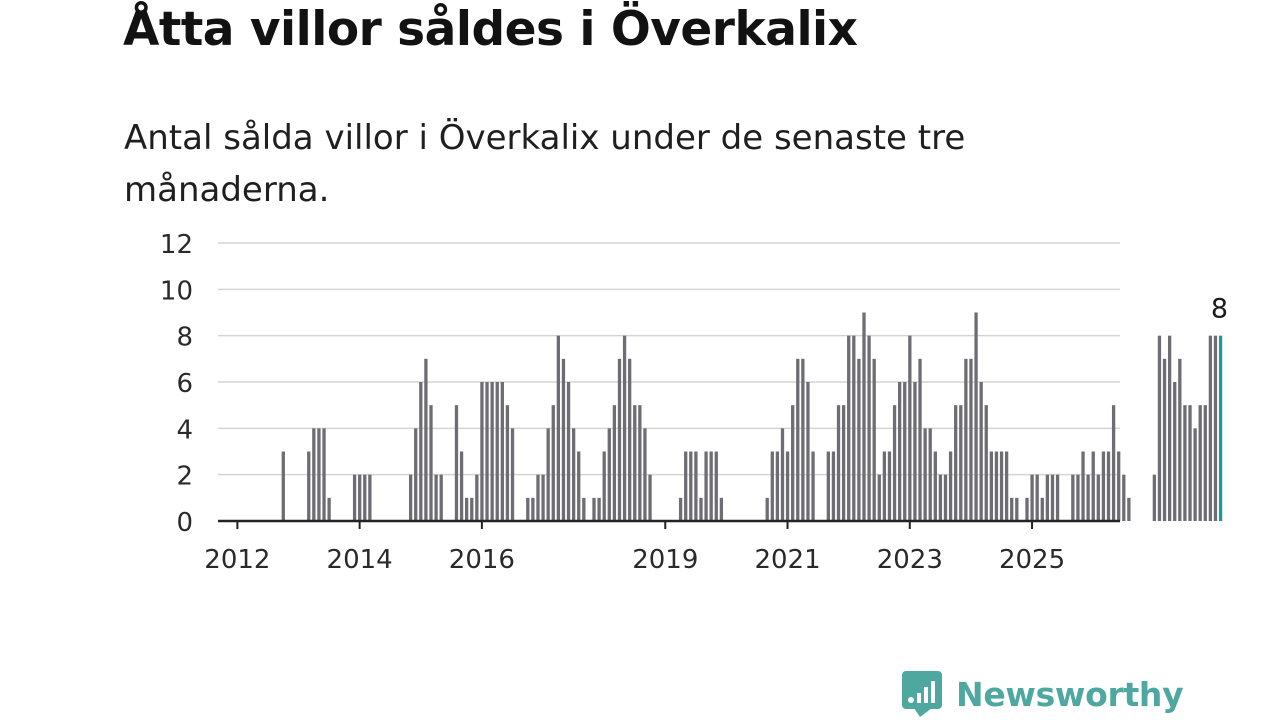 The height and width of the screenshot is (720, 1280). I want to click on newsworthy-logo-icon, so click(922, 694).